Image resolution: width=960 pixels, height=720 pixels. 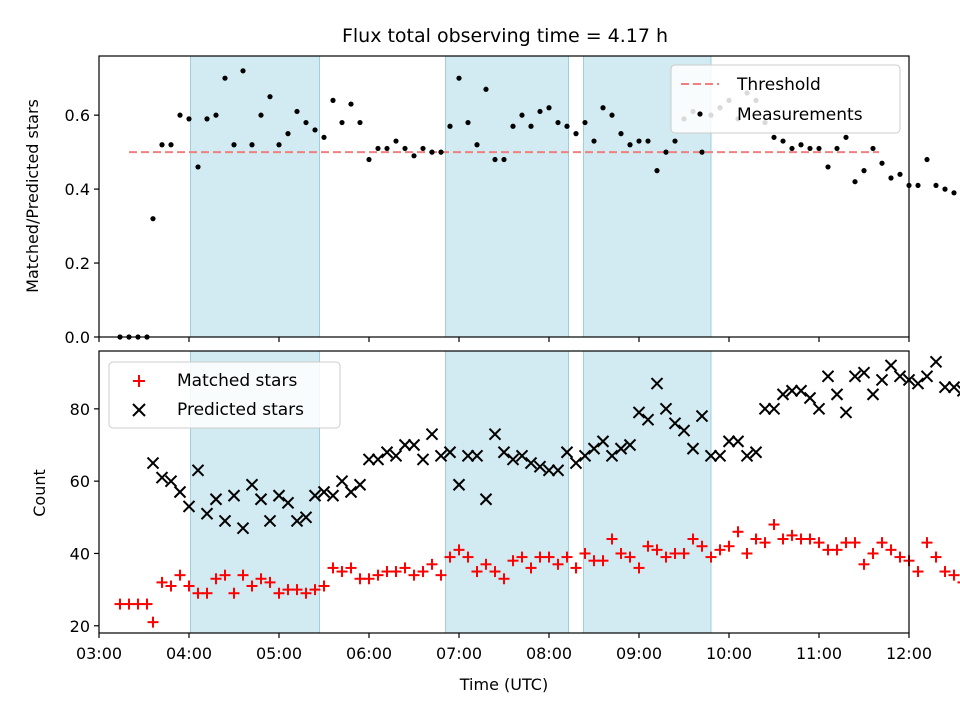 I want to click on top-y-axis-ticks: 0.0 0.2 0.4 0.6, so click(x=82, y=226).